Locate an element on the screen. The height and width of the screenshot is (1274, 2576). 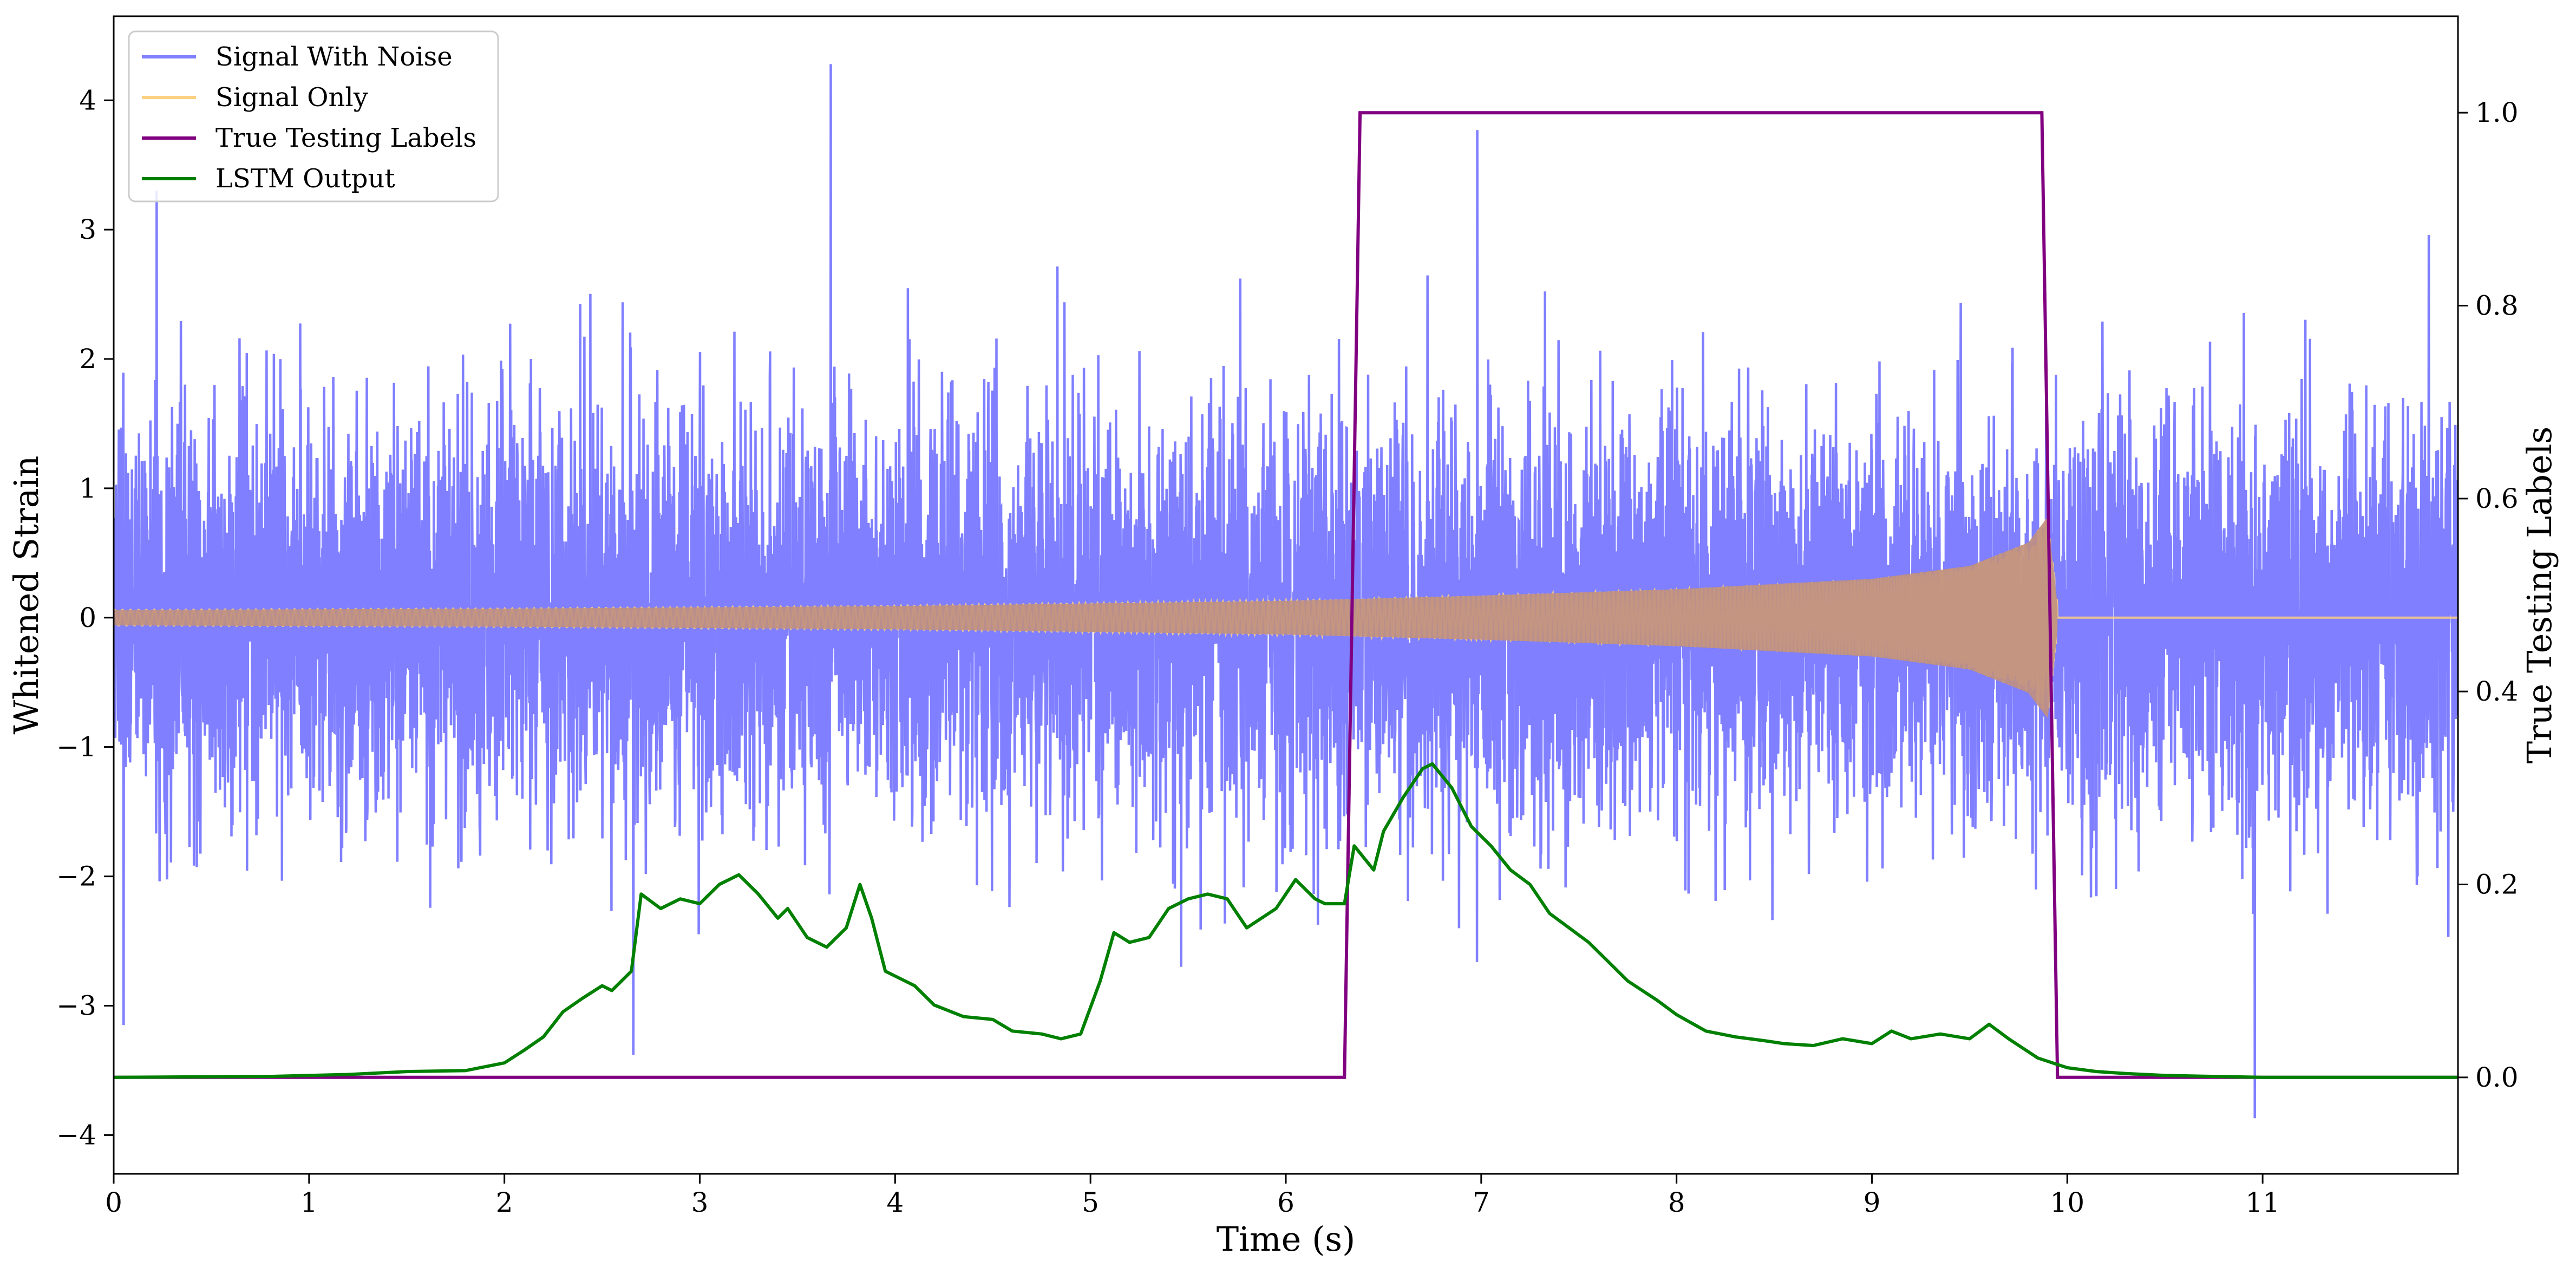
y-right-tick-label: 0.0 is located at coordinates (2497, 1077).